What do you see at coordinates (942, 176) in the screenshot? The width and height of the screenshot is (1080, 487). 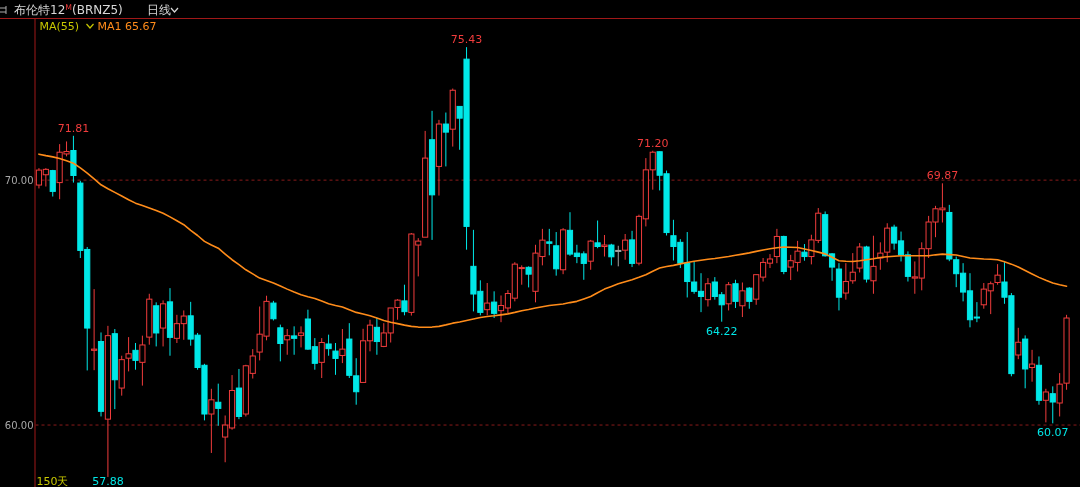 I see `annotation: 69.87` at bounding box center [942, 176].